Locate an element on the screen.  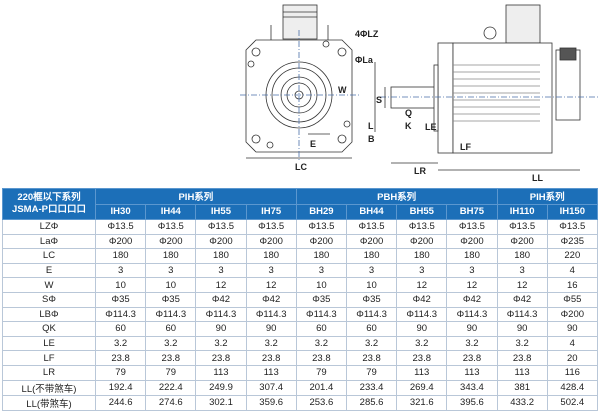
model-header: BH55 is located at coordinates (422, 211).